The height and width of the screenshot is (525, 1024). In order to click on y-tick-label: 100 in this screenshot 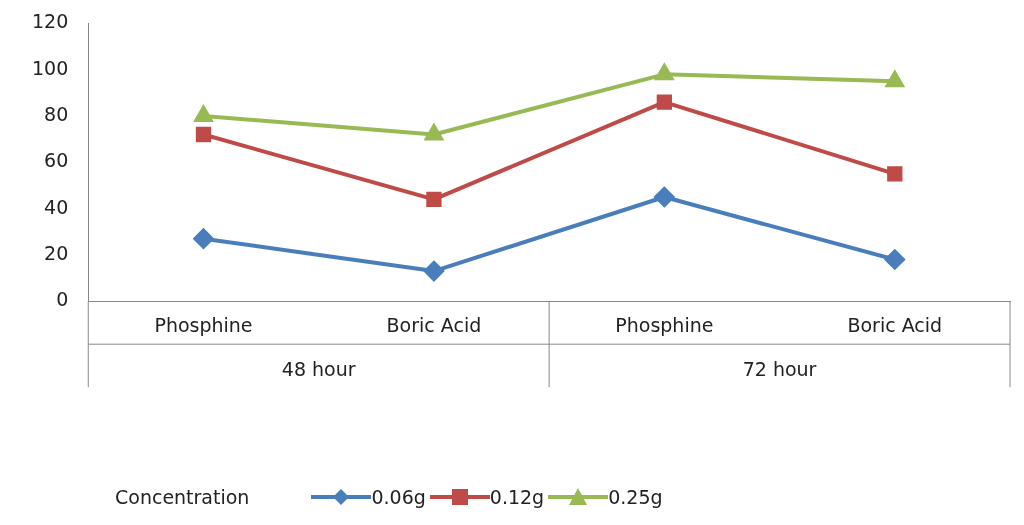, I will do `click(50, 67)`.